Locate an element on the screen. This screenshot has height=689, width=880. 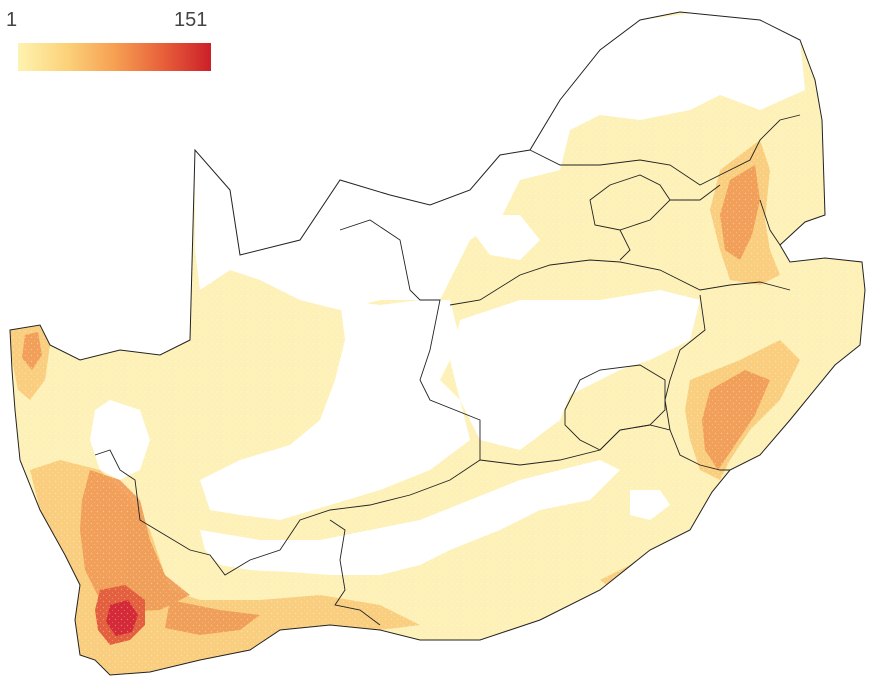
legend-gradient-bar is located at coordinates (114, 57).